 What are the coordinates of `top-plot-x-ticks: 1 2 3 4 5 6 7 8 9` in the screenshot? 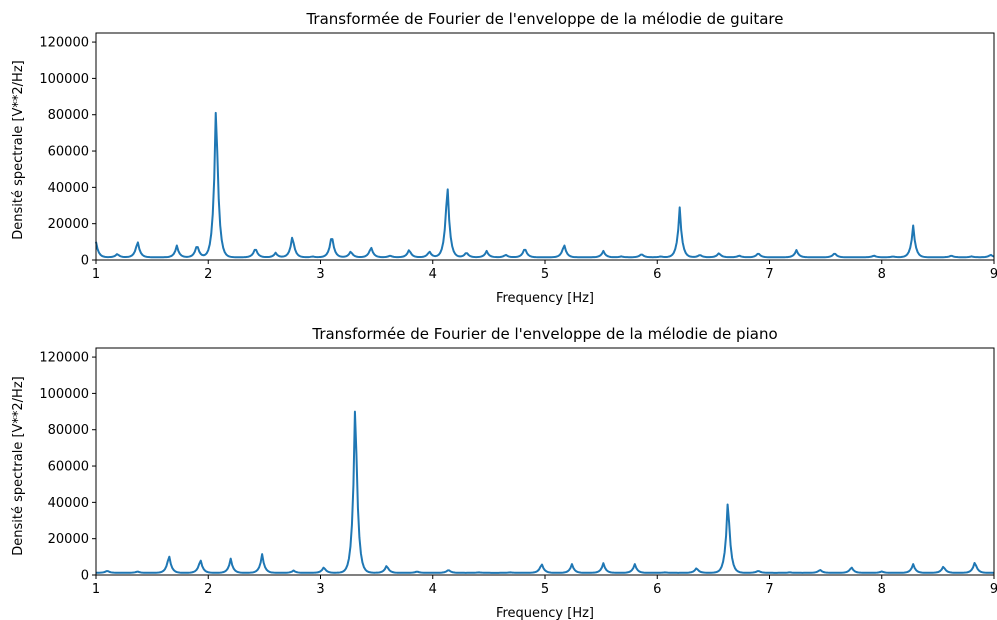 It's located at (544, 271).